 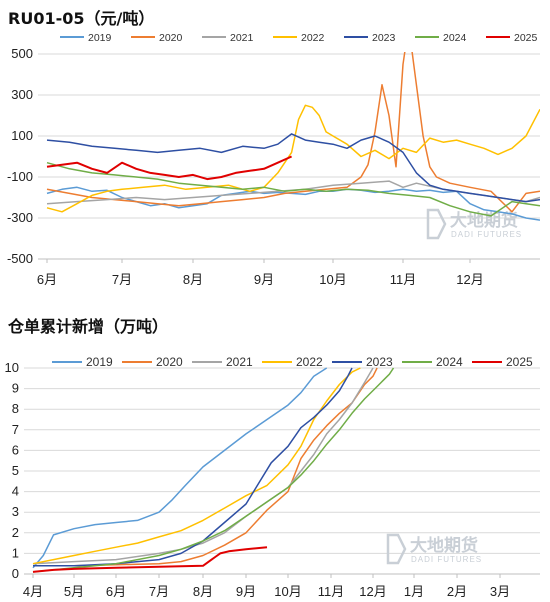 I want to click on y-tick-label: 8, so click(x=15, y=408).